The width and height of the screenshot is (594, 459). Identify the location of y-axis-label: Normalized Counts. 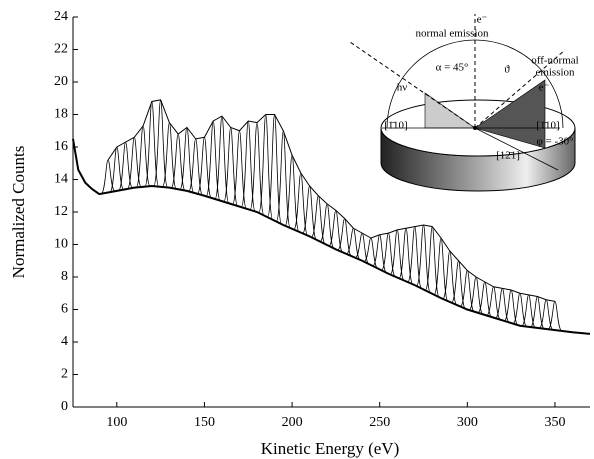
(18, 212).